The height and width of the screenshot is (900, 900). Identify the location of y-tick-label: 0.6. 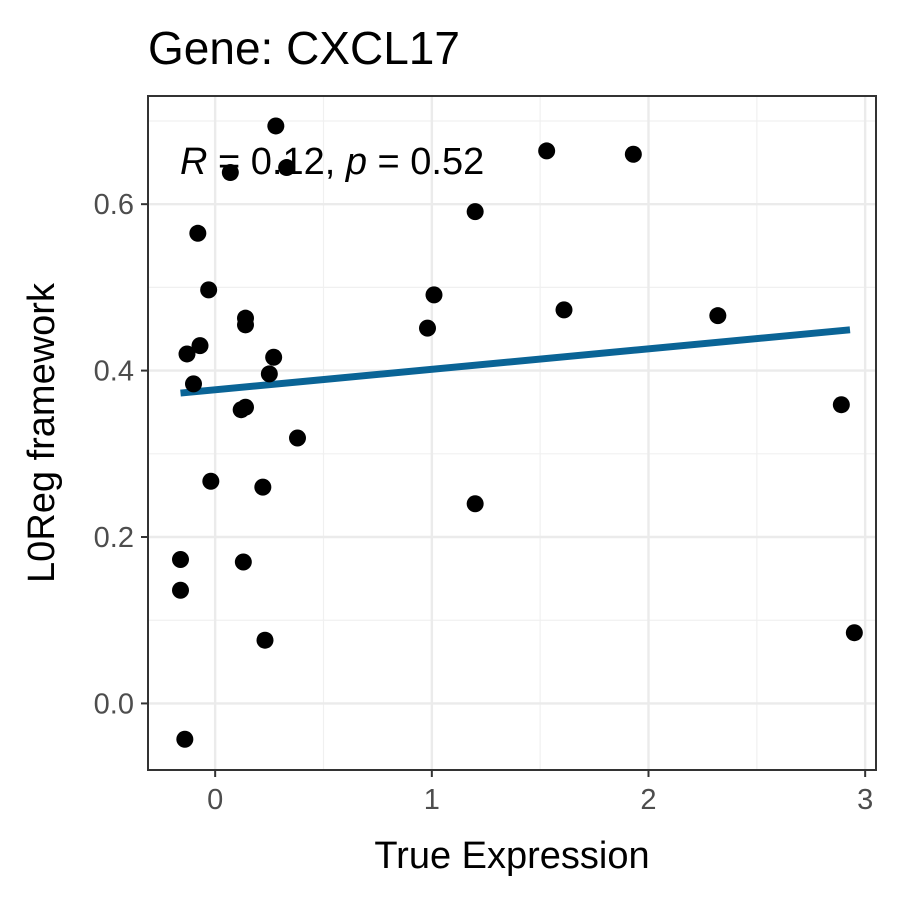
(114, 205).